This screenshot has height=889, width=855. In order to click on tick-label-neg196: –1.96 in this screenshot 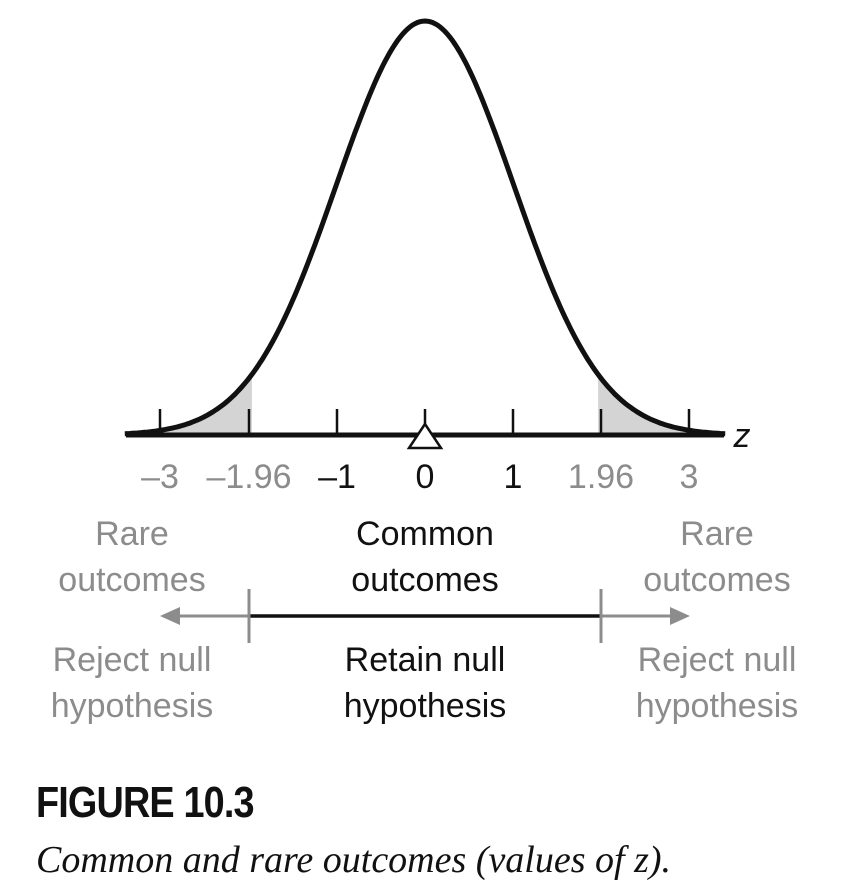, I will do `click(248, 477)`.